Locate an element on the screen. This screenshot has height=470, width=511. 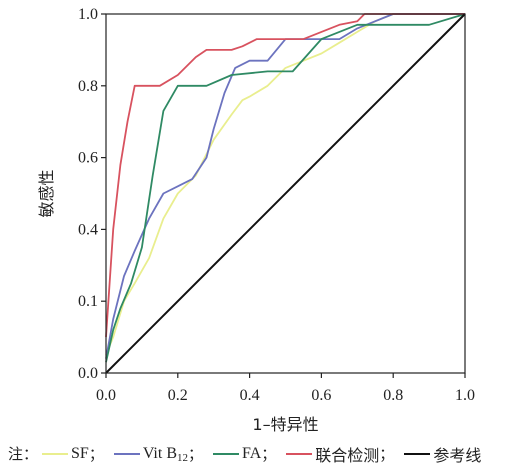
x-tick-label: 0.8 is located at coordinates (393, 395).